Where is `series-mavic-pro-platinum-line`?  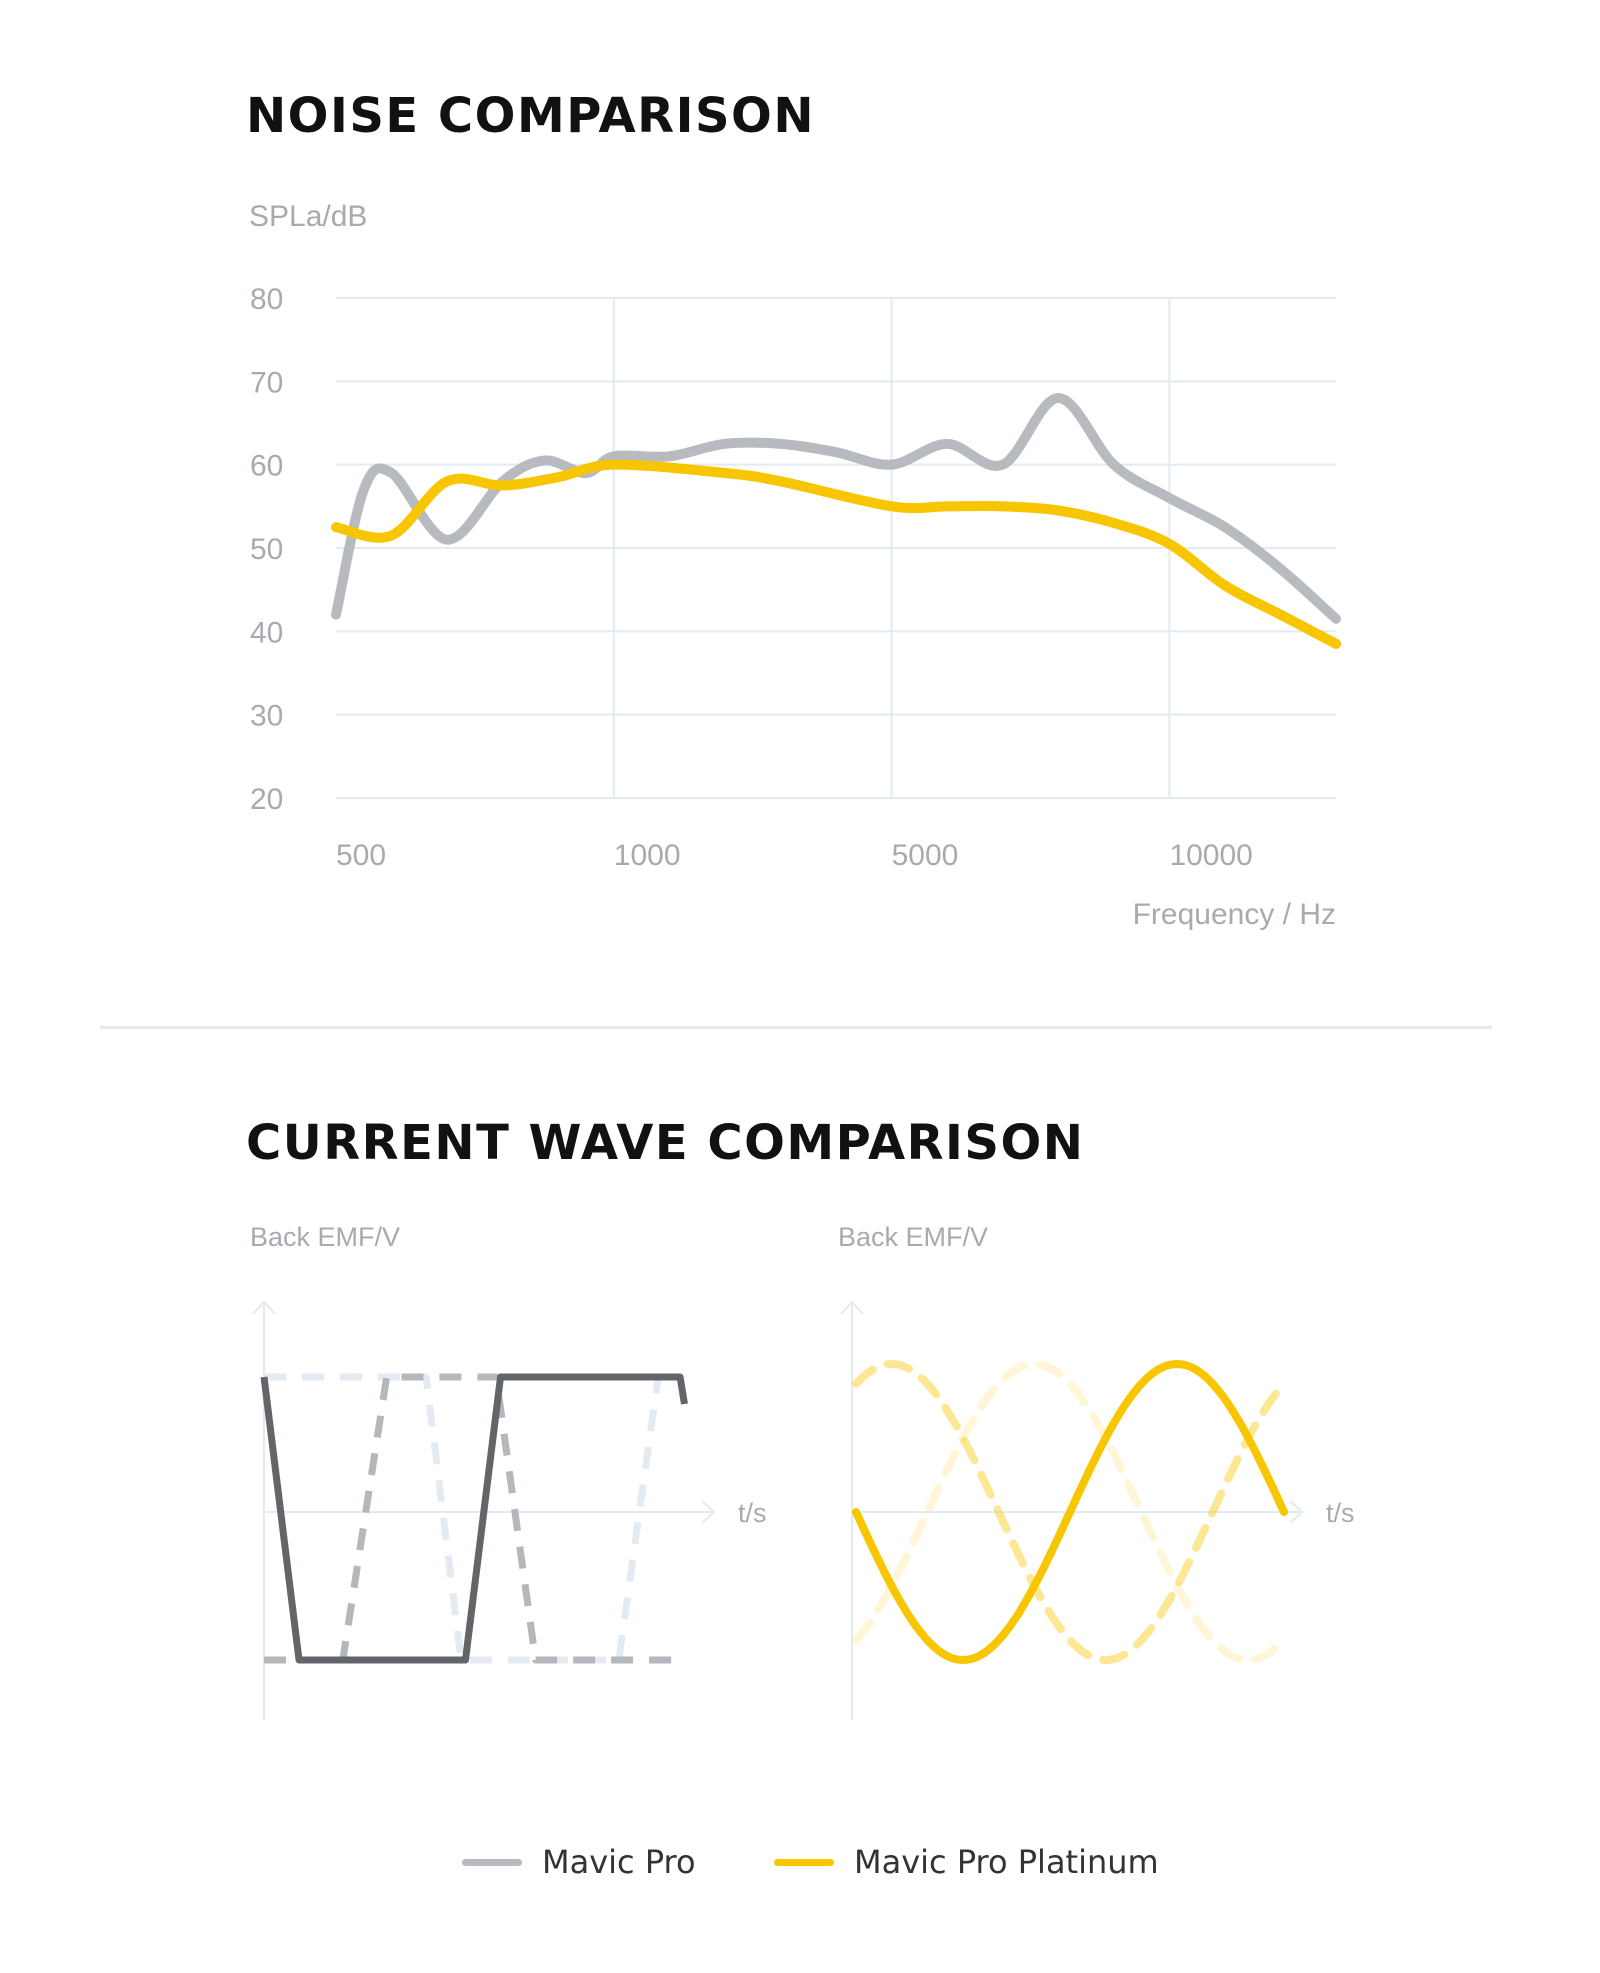
series-mavic-pro-platinum-line is located at coordinates (836, 554).